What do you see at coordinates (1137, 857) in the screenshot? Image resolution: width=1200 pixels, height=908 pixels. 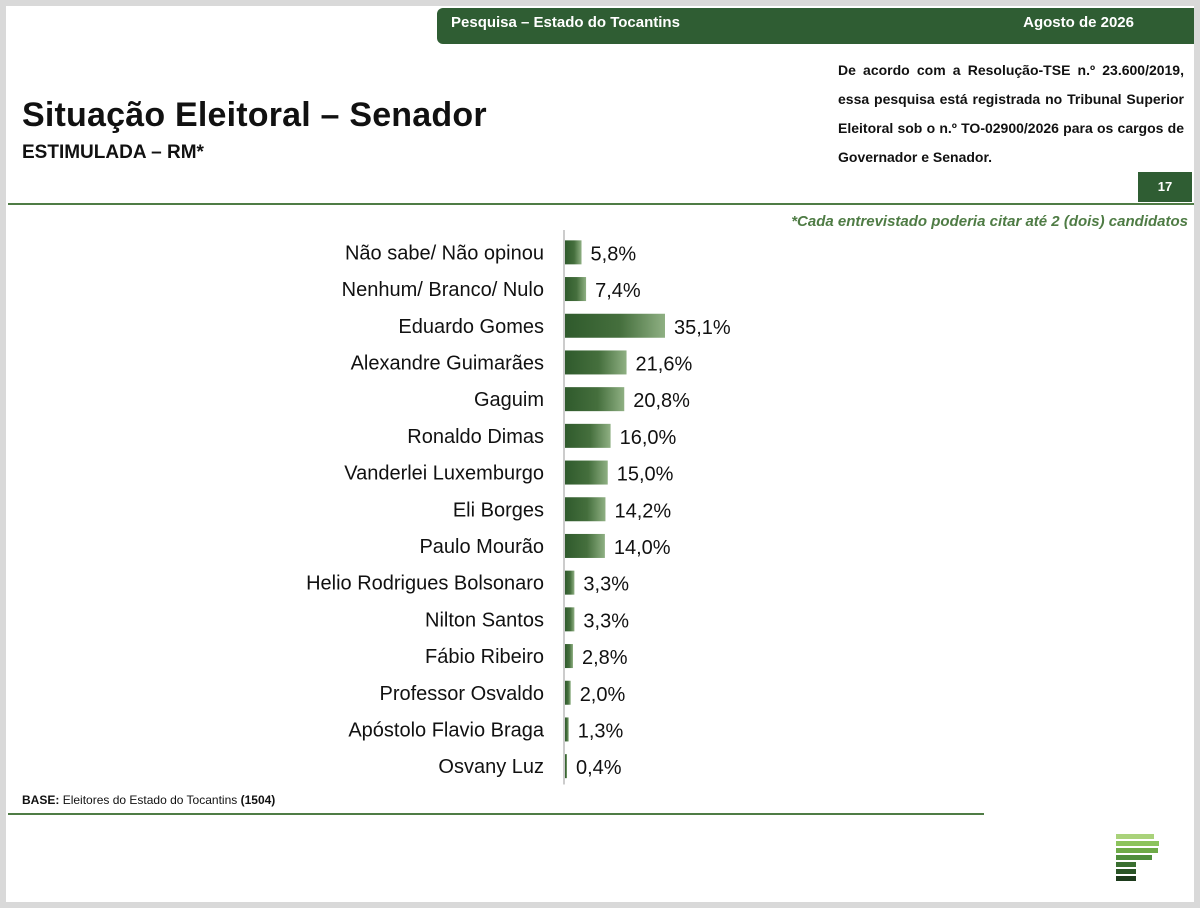 I see `brand-logo-icon` at bounding box center [1137, 857].